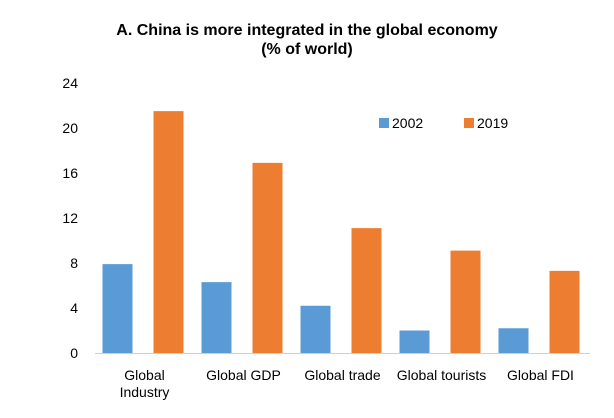 This screenshot has width=614, height=418. Describe the element at coordinates (74, 308) in the screenshot. I see `y-tick-label: 4` at that location.